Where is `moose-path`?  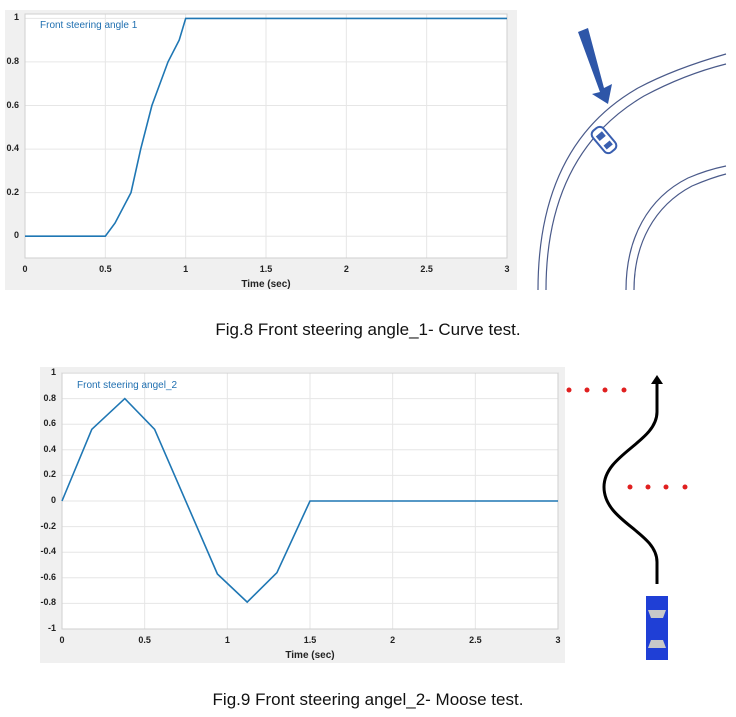 moose-path is located at coordinates (630, 483).